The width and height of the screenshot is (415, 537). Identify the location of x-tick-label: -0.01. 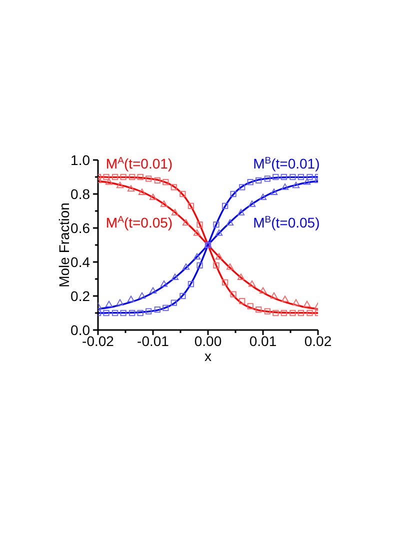
(153, 341).